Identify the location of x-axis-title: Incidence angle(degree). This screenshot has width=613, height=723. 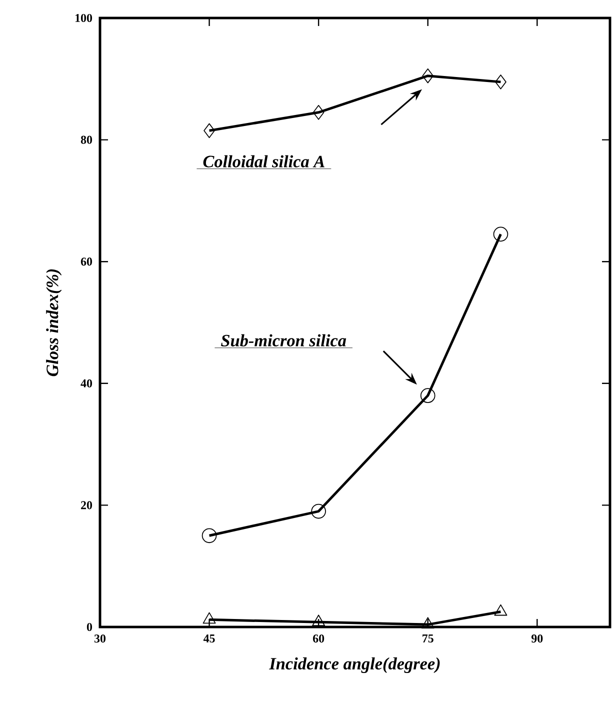
(354, 665).